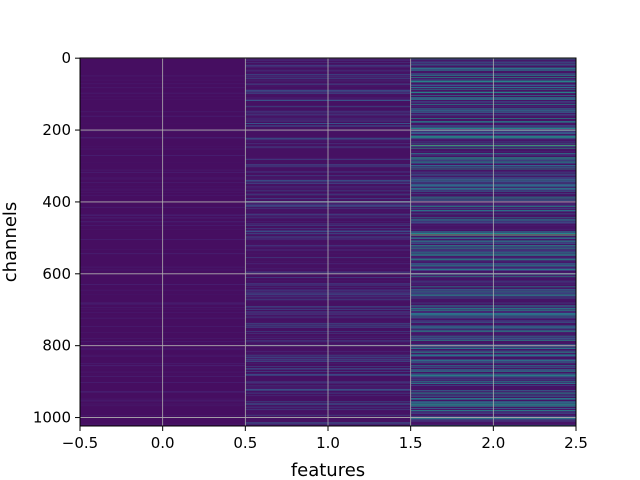 Image resolution: width=640 pixels, height=480 pixels. I want to click on y-axis-label: channels, so click(10, 242).